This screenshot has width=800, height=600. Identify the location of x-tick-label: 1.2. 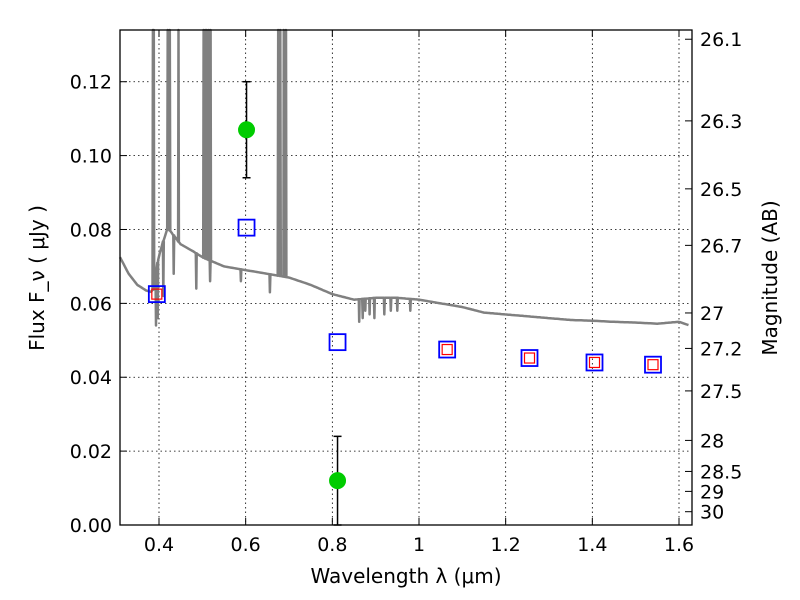
(506, 545).